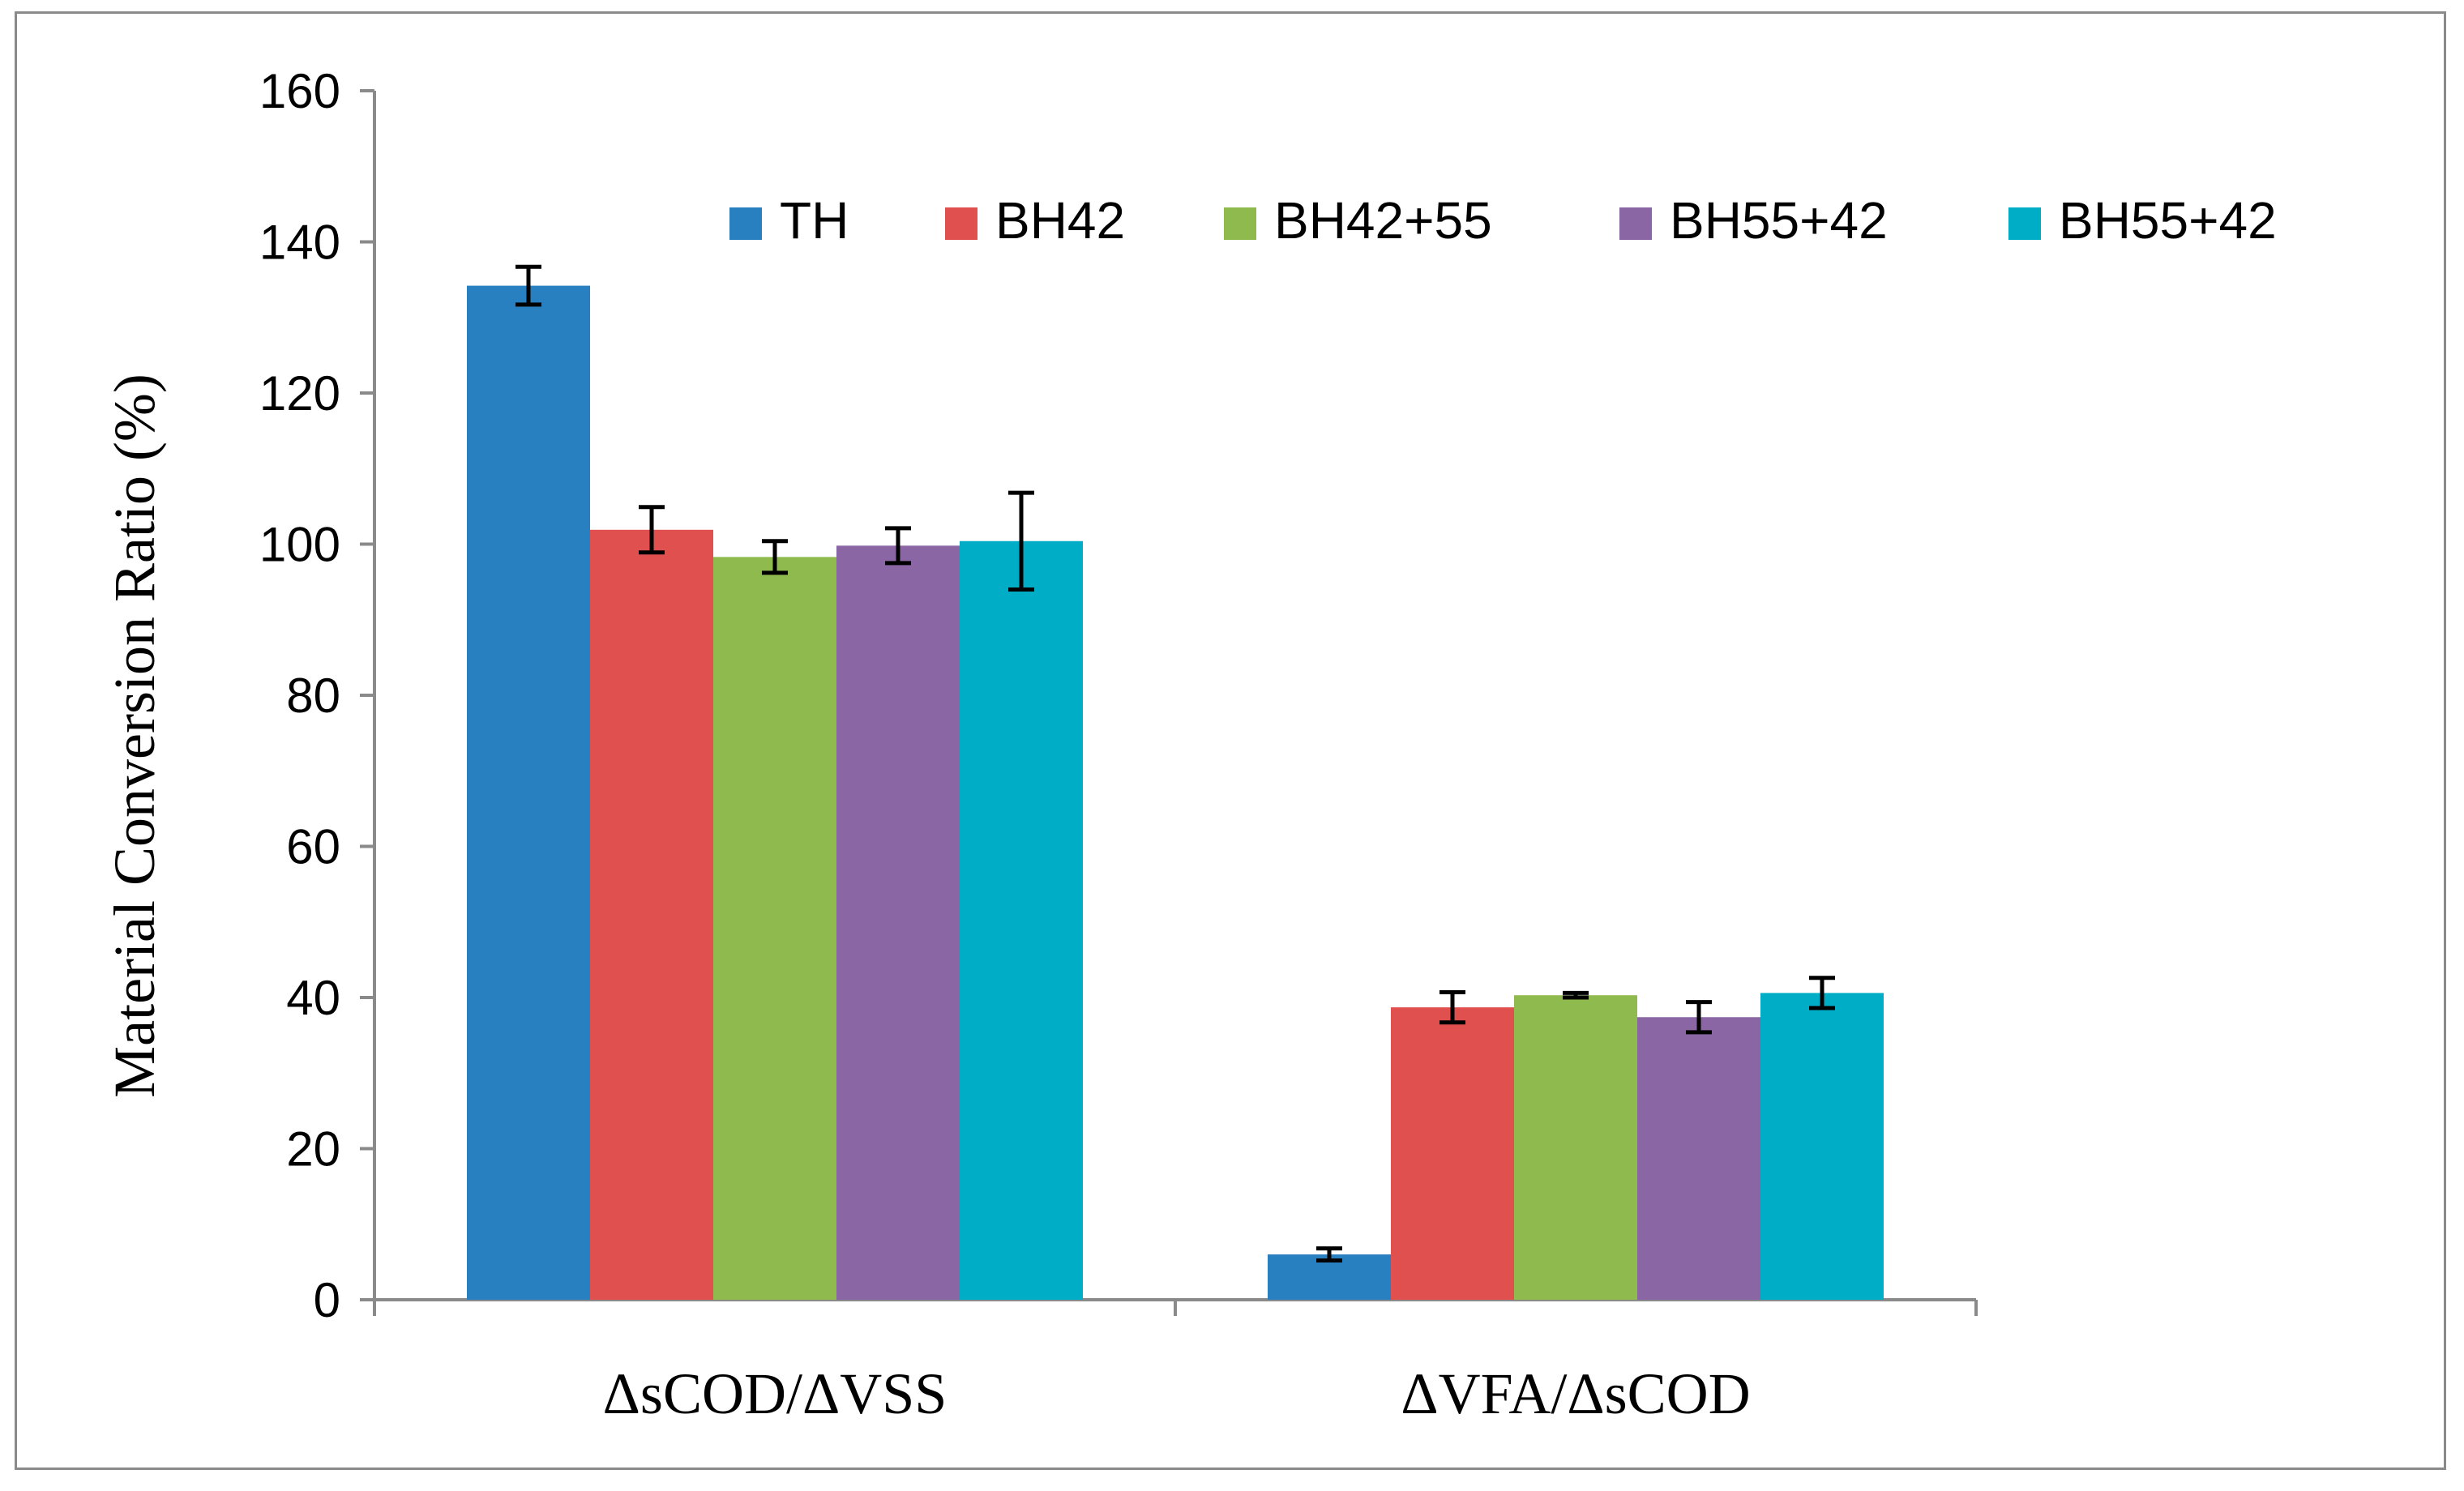 Image resolution: width=2464 pixels, height=1491 pixels. I want to click on y-tick-label: 0, so click(327, 1300).